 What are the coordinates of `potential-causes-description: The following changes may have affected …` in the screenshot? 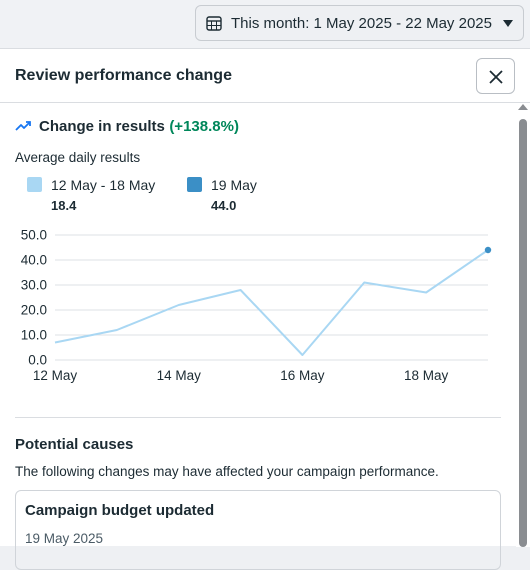 It's located at (227, 471).